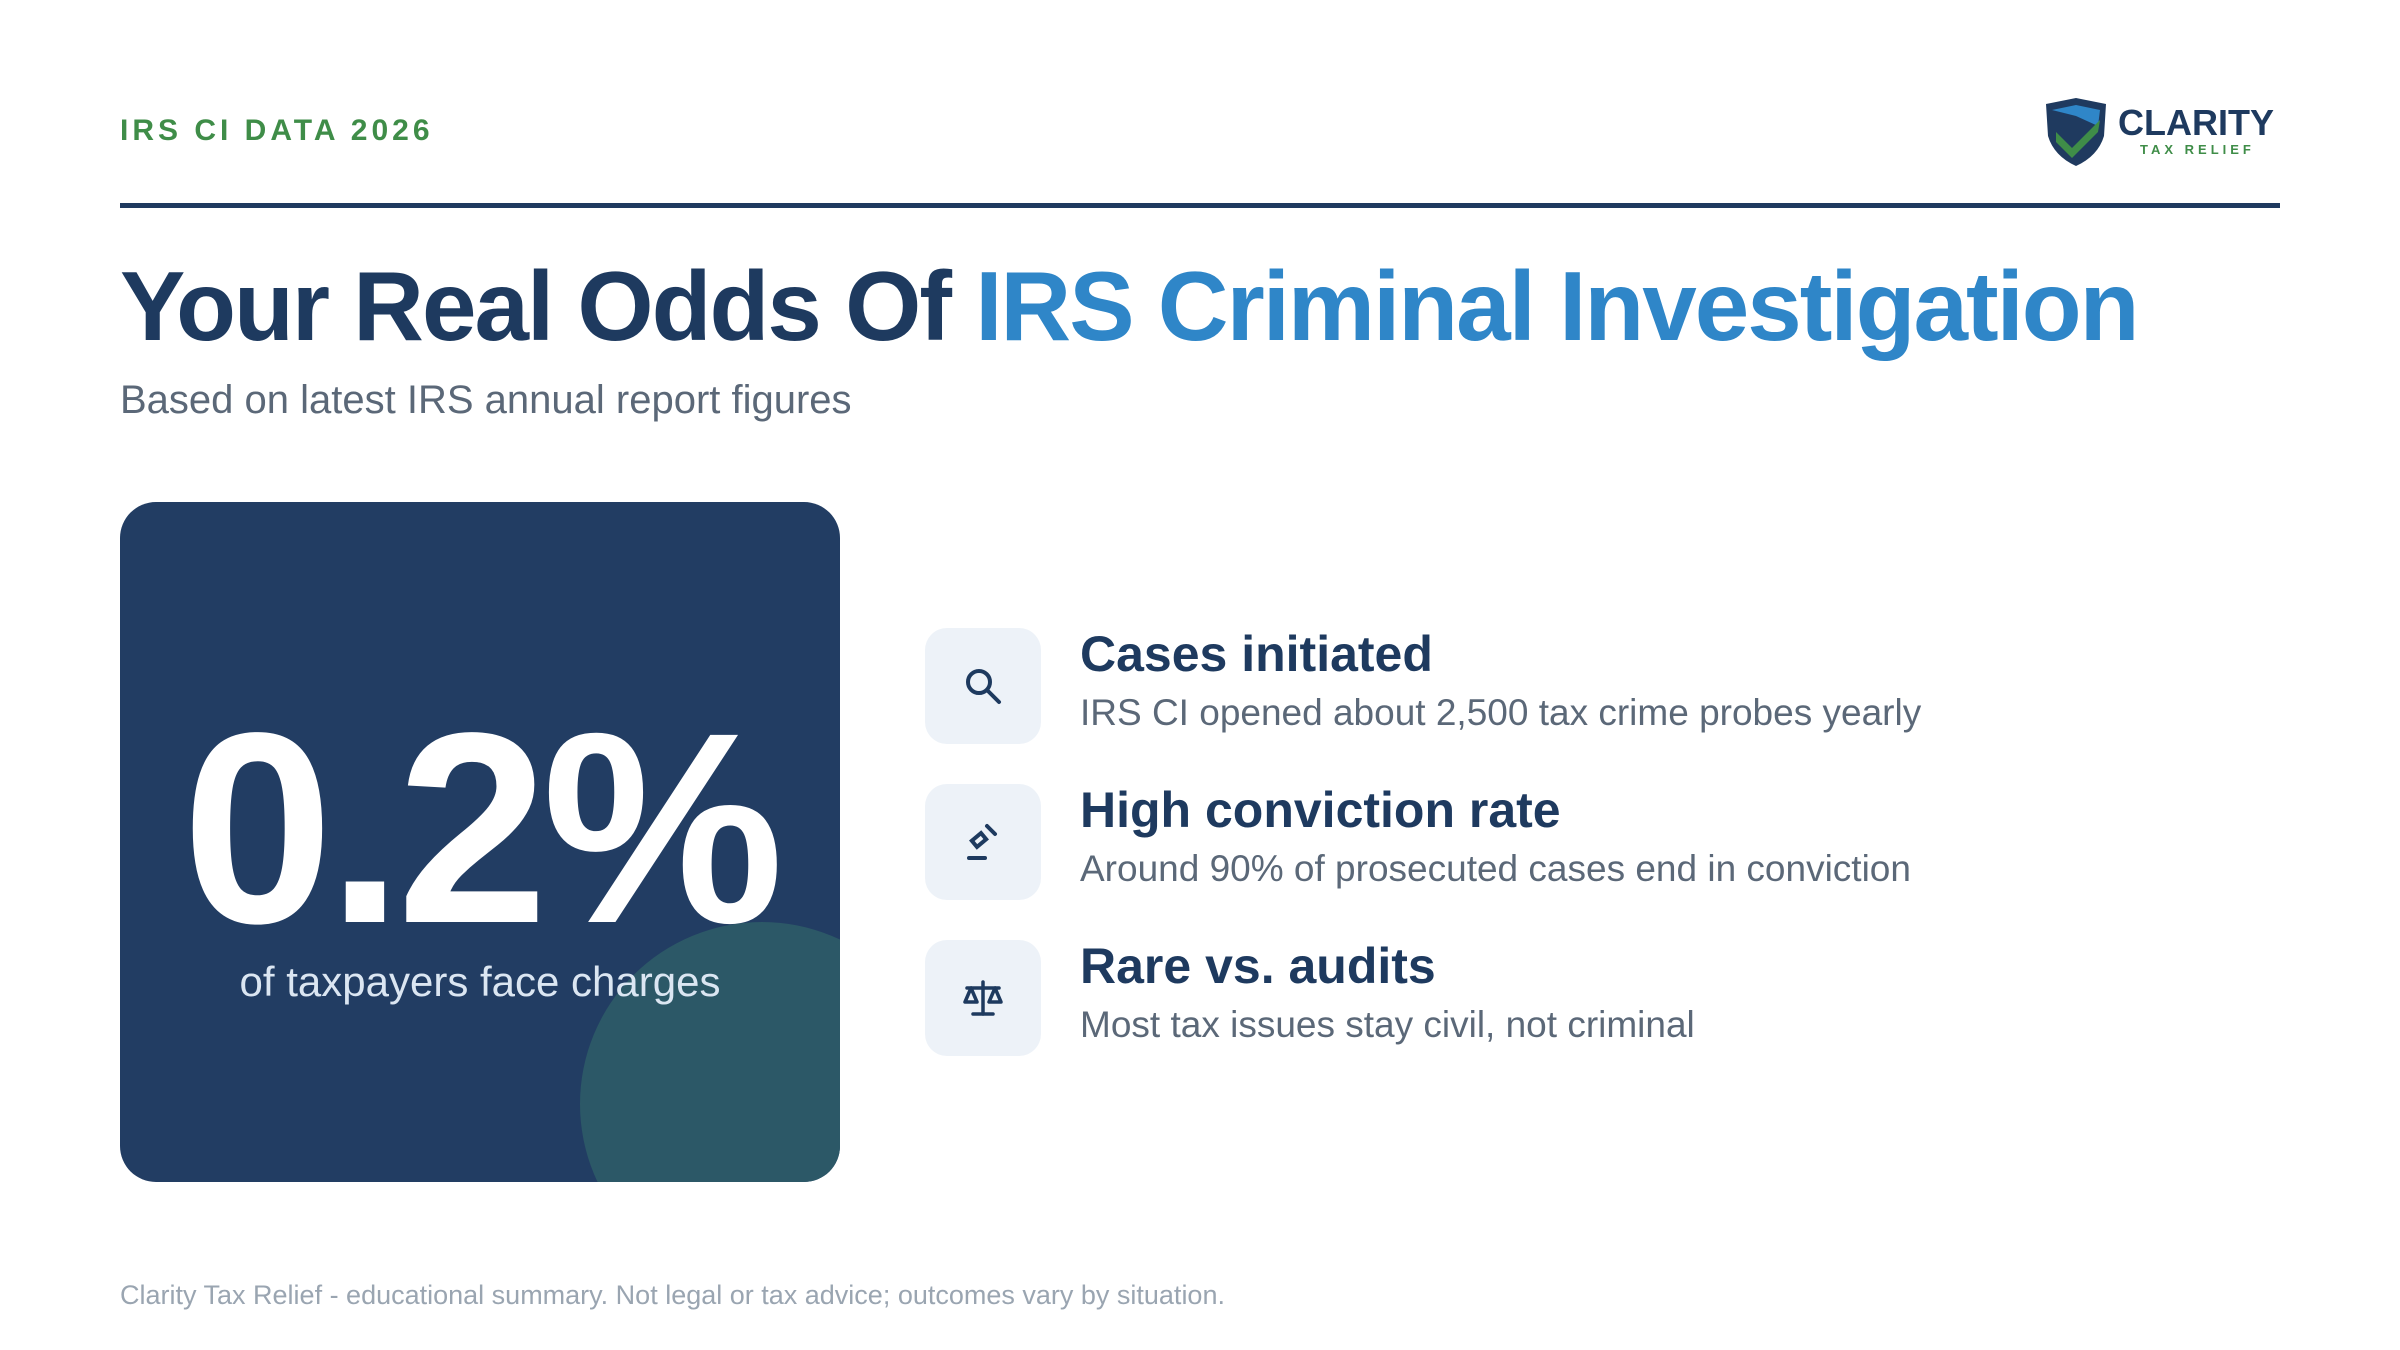 The image size is (2400, 1350). I want to click on eyebrow: IRS CI DATA 2026, so click(277, 130).